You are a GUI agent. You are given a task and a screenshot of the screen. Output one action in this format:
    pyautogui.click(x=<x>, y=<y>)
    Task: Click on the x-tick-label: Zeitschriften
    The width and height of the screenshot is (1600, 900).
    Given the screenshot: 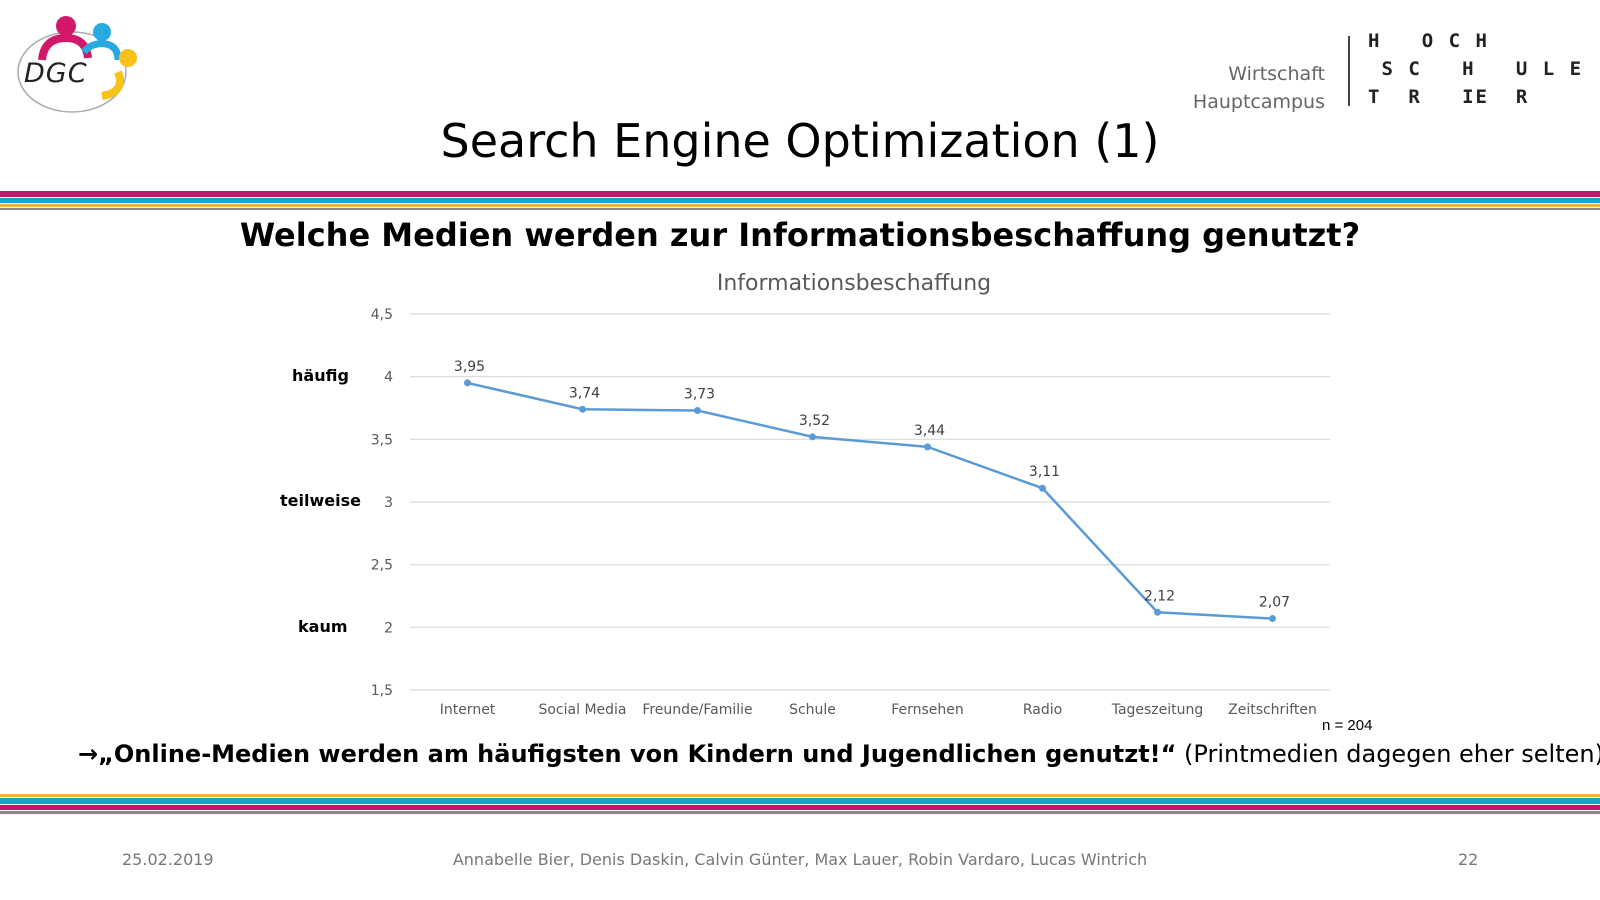 What is the action you would take?
    pyautogui.click(x=1272, y=710)
    